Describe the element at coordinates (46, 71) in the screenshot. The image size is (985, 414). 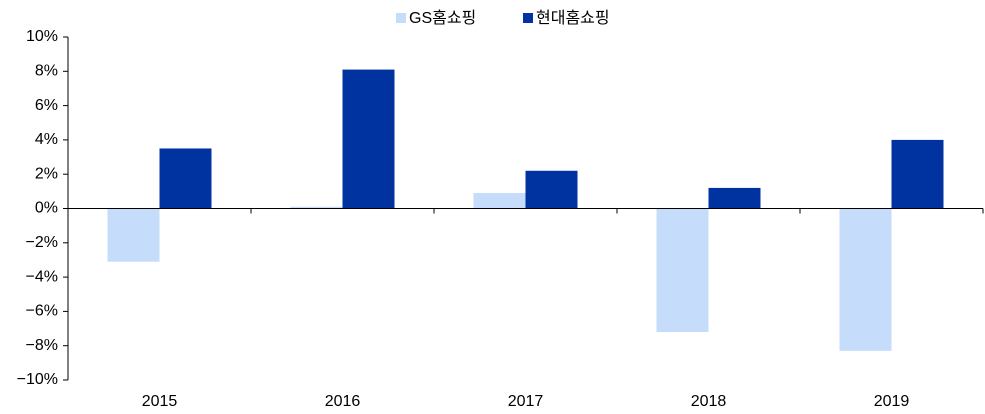
I see `y-tick-label: 8%` at that location.